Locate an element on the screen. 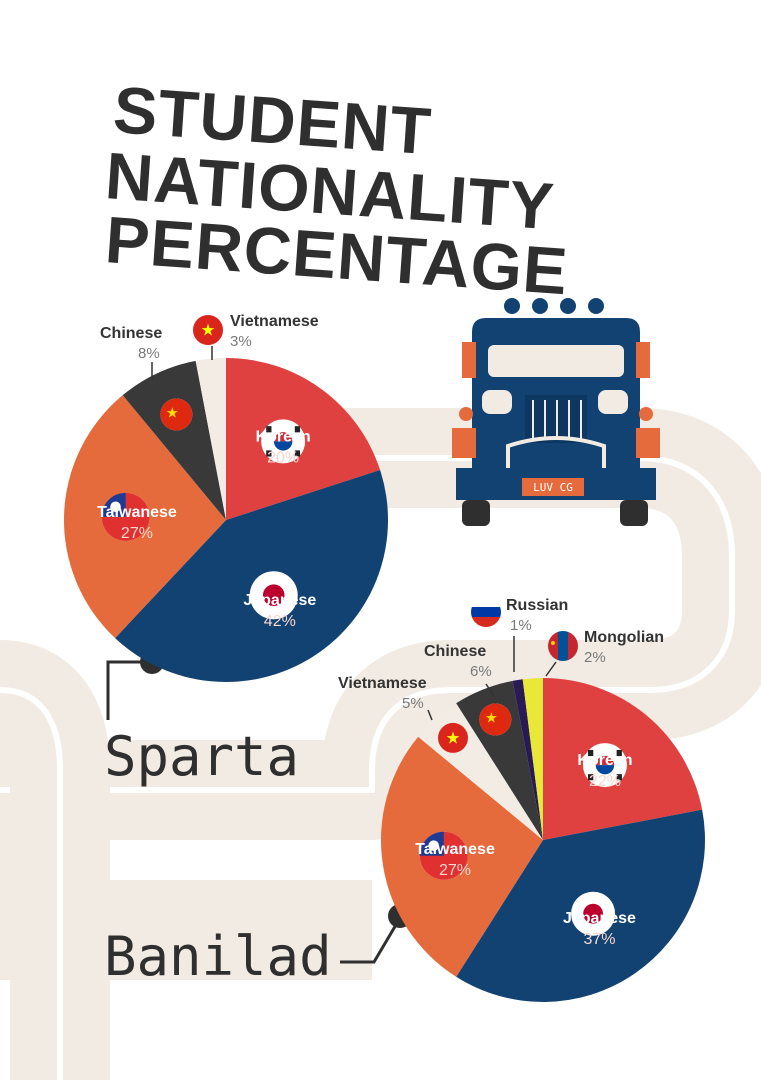 Image resolution: width=761 pixels, height=1080 pixels. jeepney-illustration: LUV CG is located at coordinates (556, 412).